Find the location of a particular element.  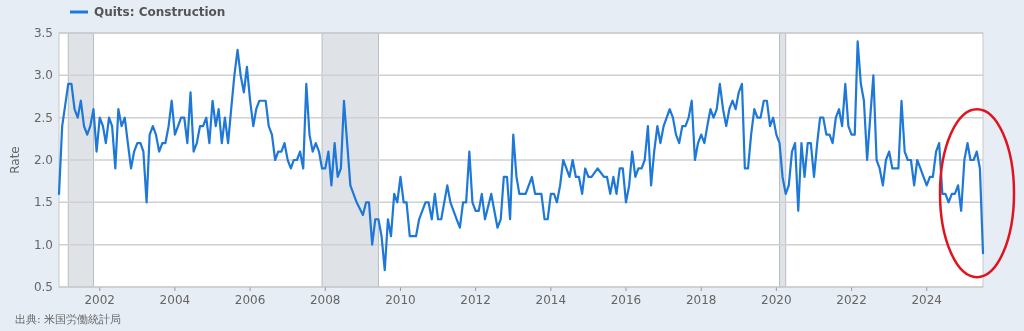

x-tick-label: 2020 is located at coordinates (776, 300).